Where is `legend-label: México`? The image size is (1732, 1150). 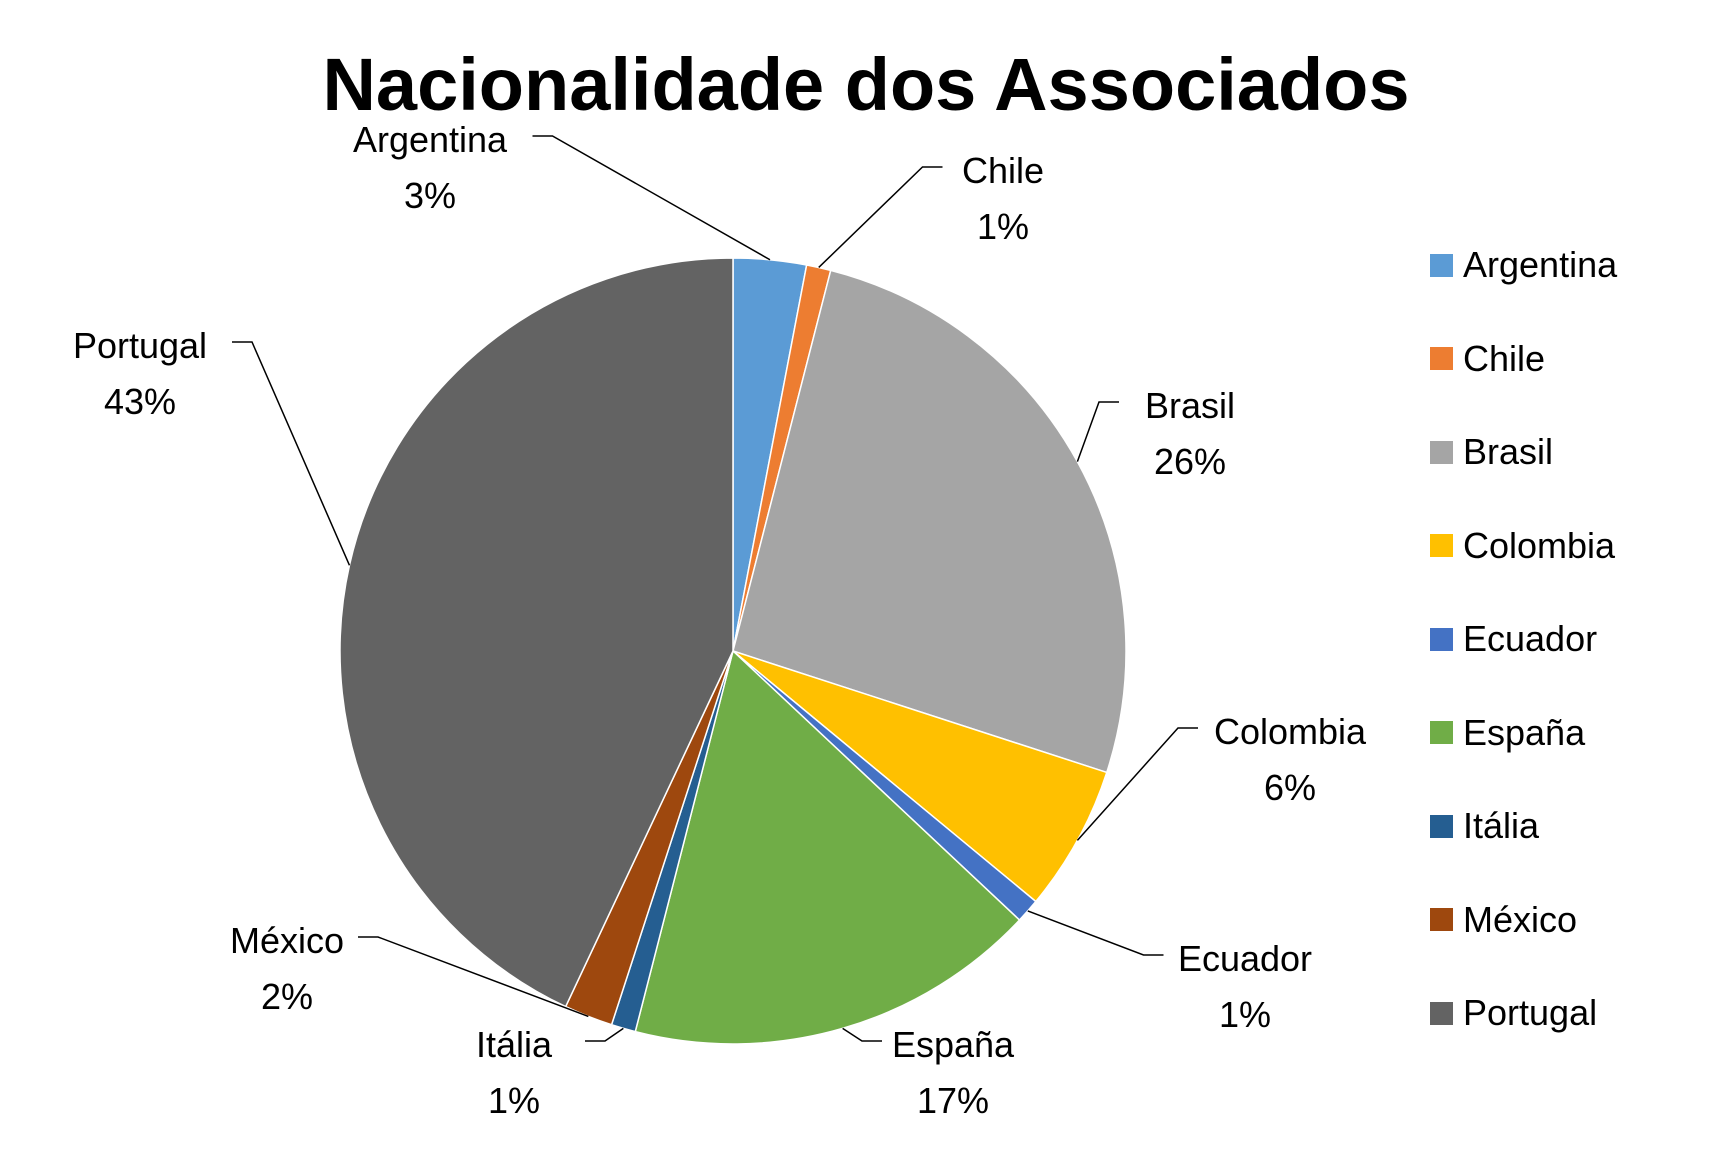 legend-label: México is located at coordinates (1520, 919).